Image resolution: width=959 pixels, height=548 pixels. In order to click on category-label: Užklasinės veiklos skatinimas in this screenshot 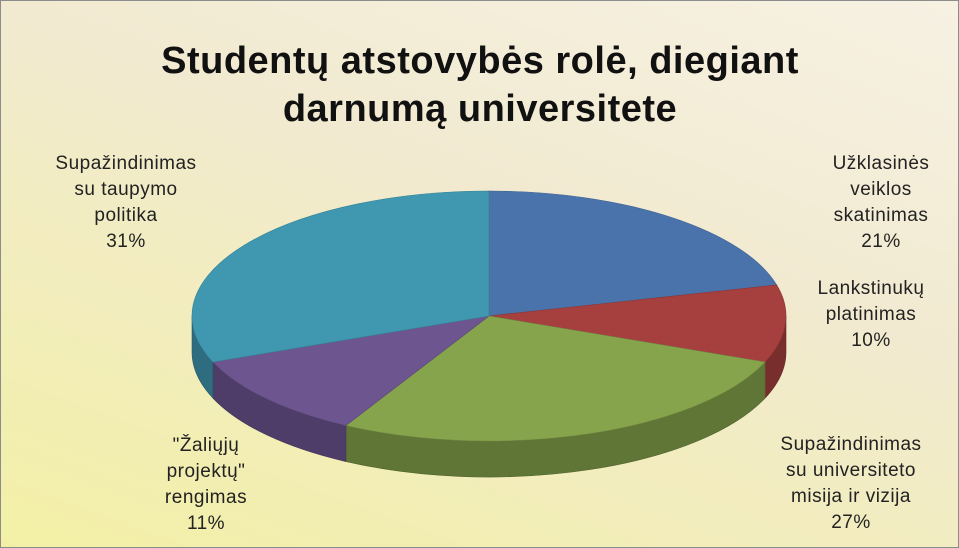, I will do `click(881, 189)`.